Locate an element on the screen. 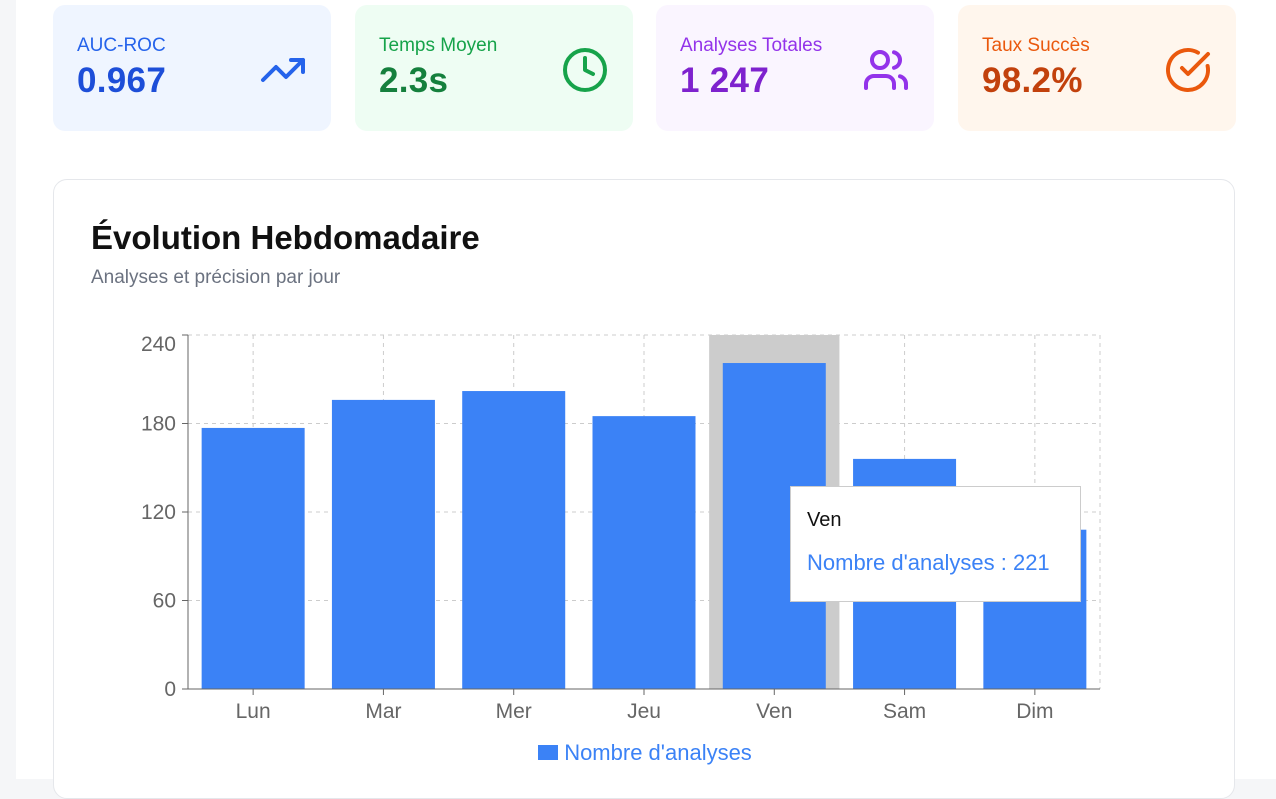 The height and width of the screenshot is (799, 1276). tooltip-value: Nombre d'analyses : 221 is located at coordinates (928, 562).